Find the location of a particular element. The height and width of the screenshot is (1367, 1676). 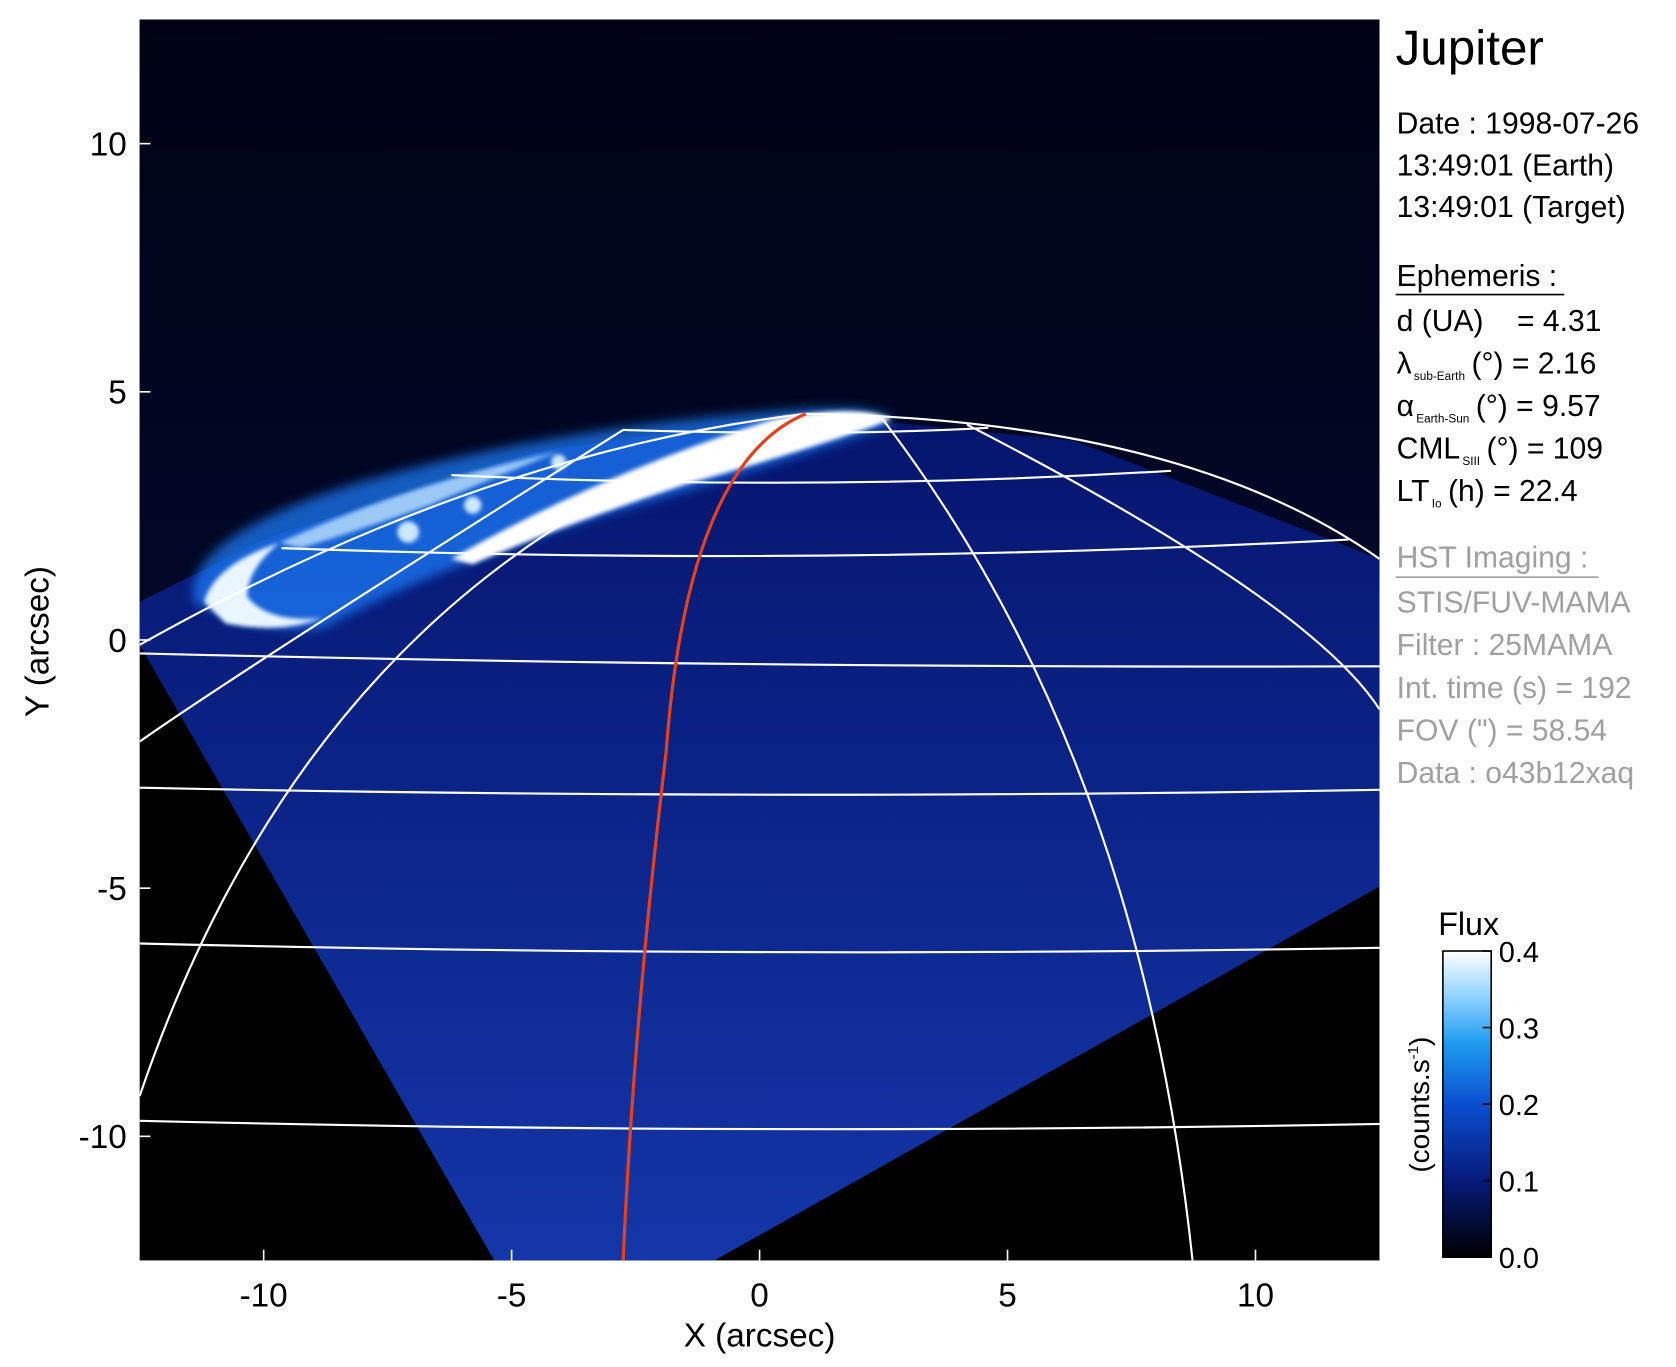

y-axis-label: Y (arcsec) is located at coordinates (37, 641).